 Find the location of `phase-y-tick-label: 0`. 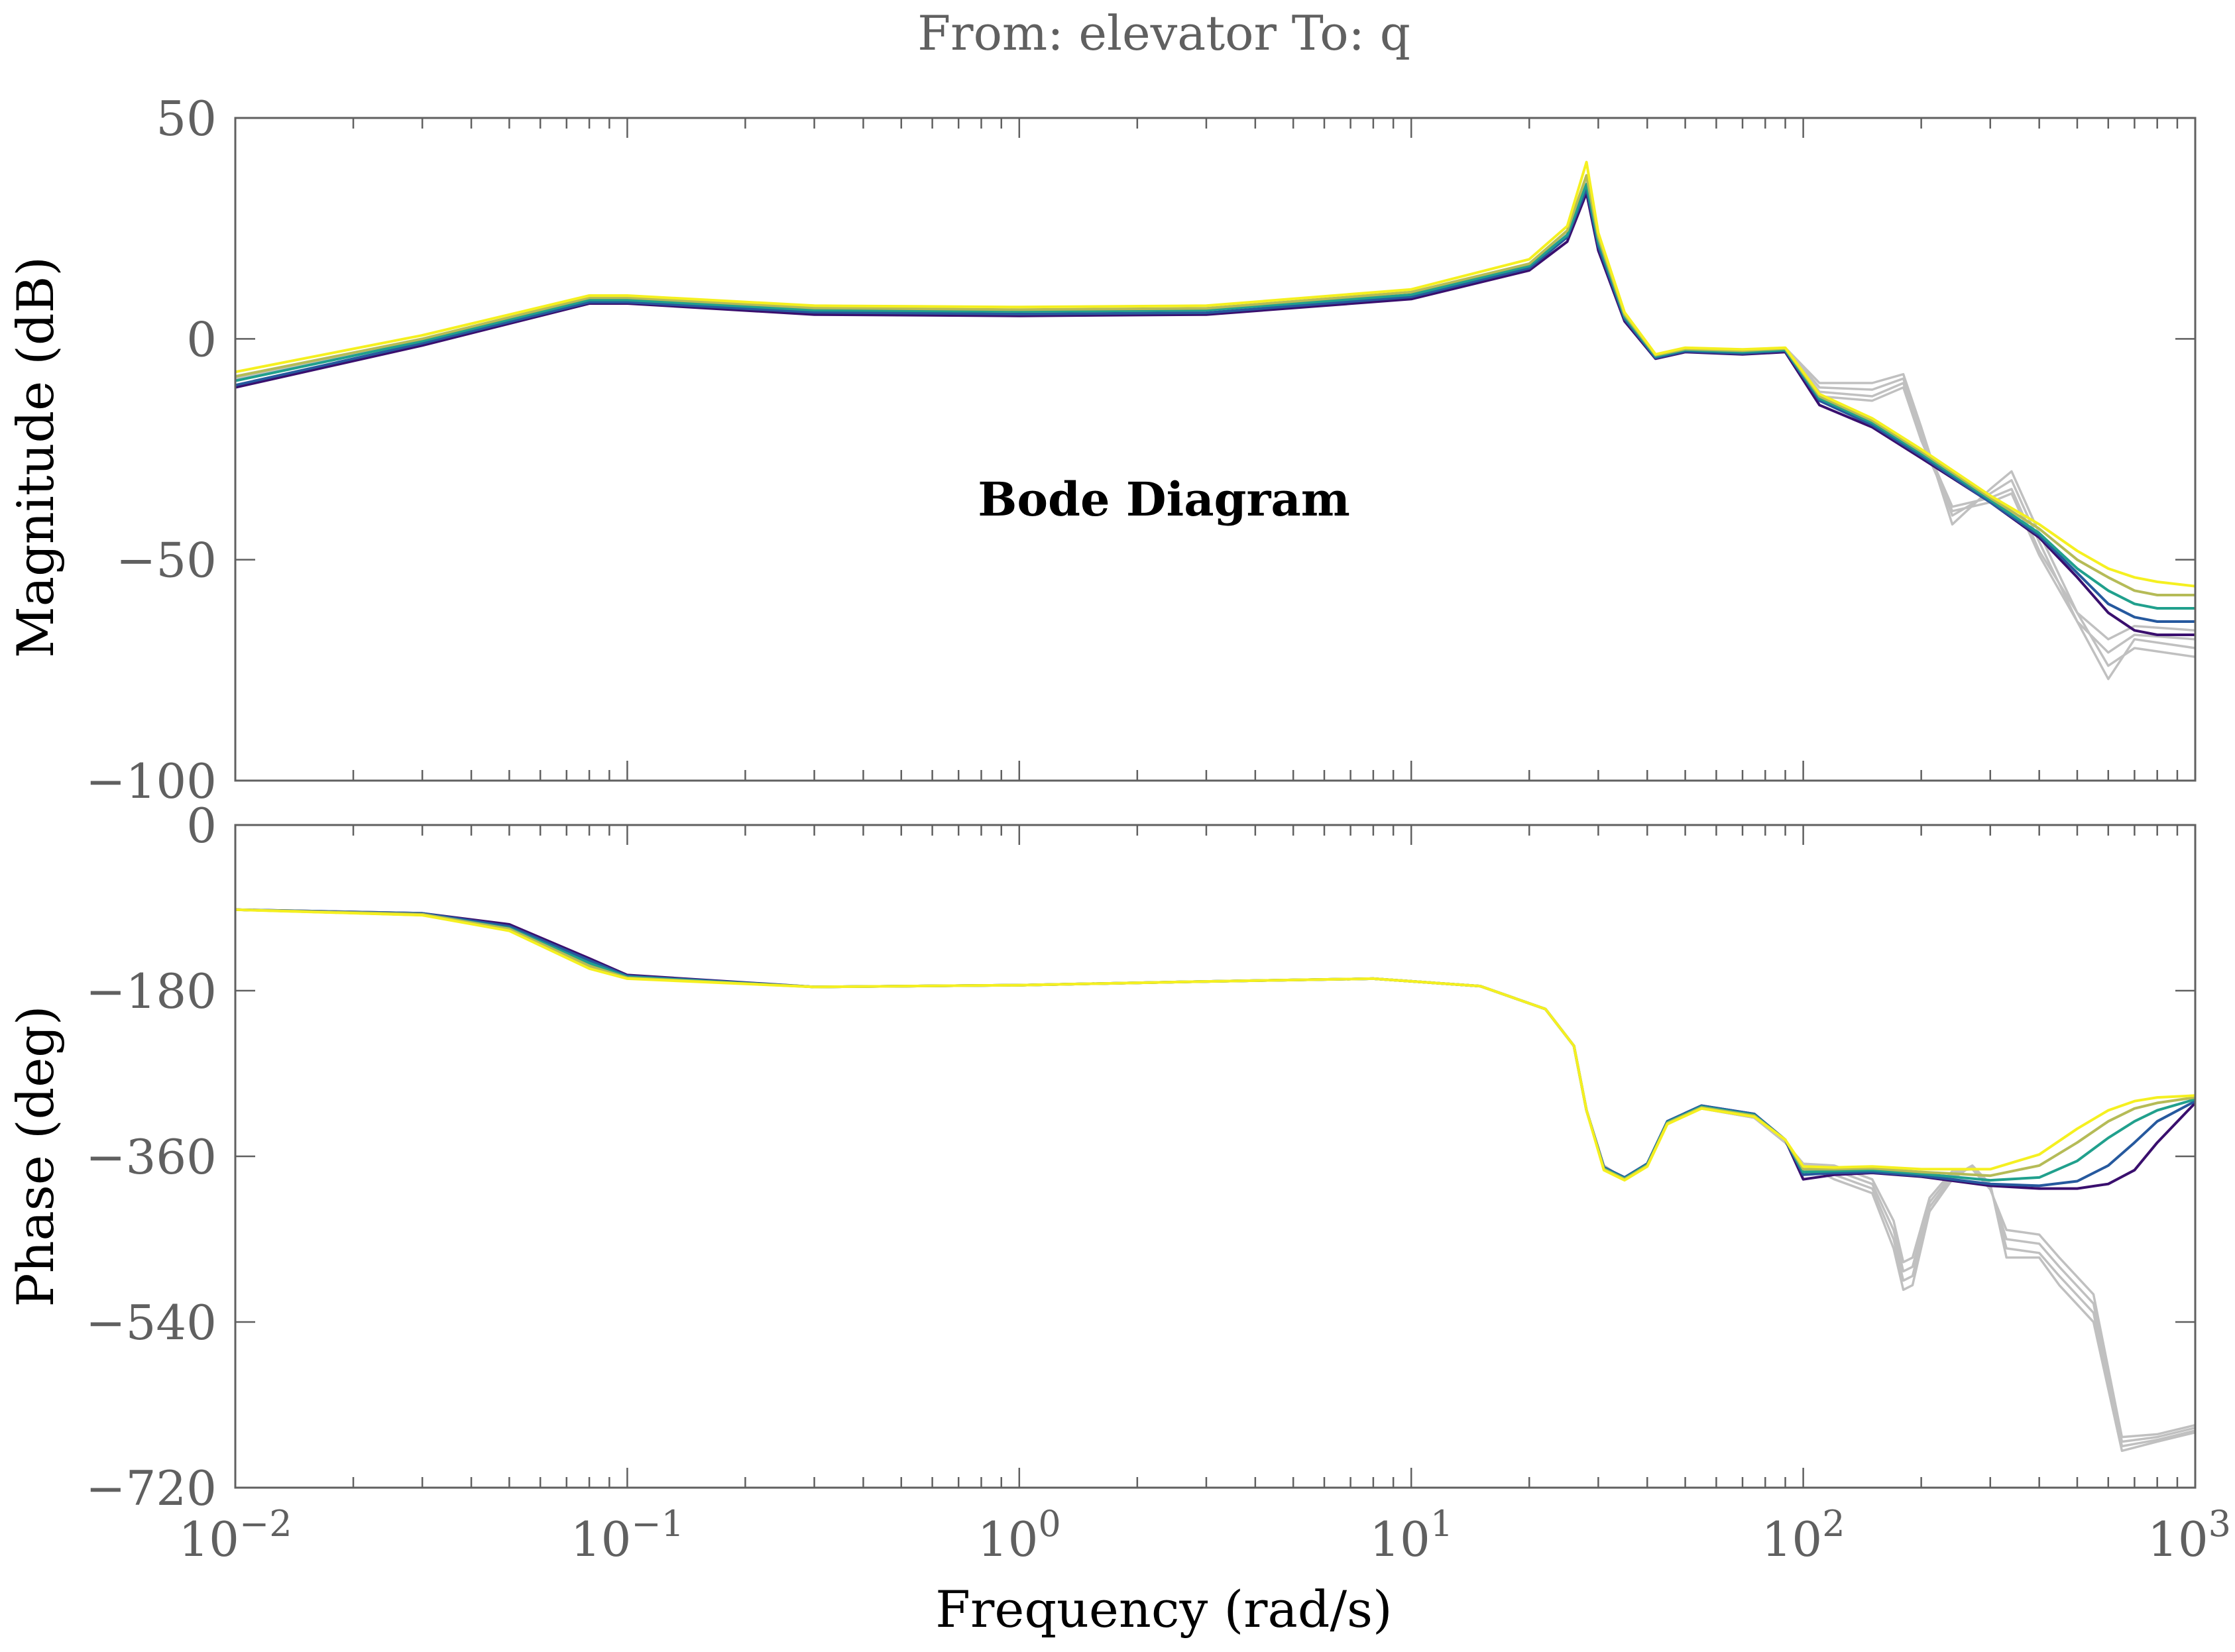

phase-y-tick-label: 0 is located at coordinates (201, 826).